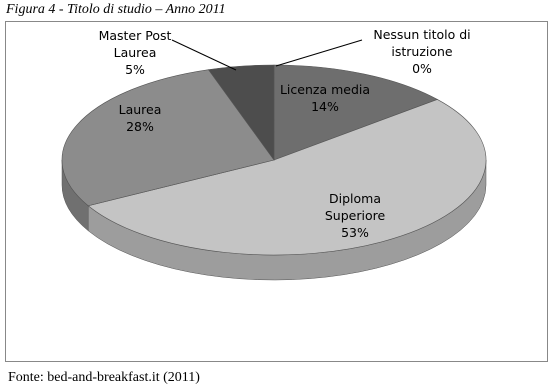 This screenshot has width=554, height=392. Describe the element at coordinates (140, 118) in the screenshot. I see `slice-label: Laurea 28%` at that location.